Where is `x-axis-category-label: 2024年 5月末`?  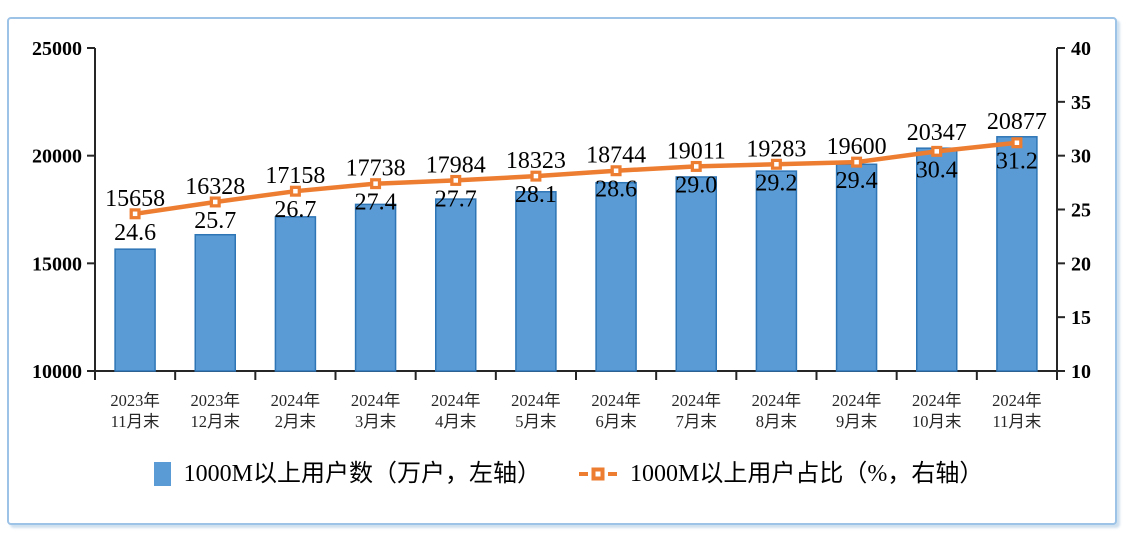 x-axis-category-label: 2024年 5月末 is located at coordinates (536, 411).